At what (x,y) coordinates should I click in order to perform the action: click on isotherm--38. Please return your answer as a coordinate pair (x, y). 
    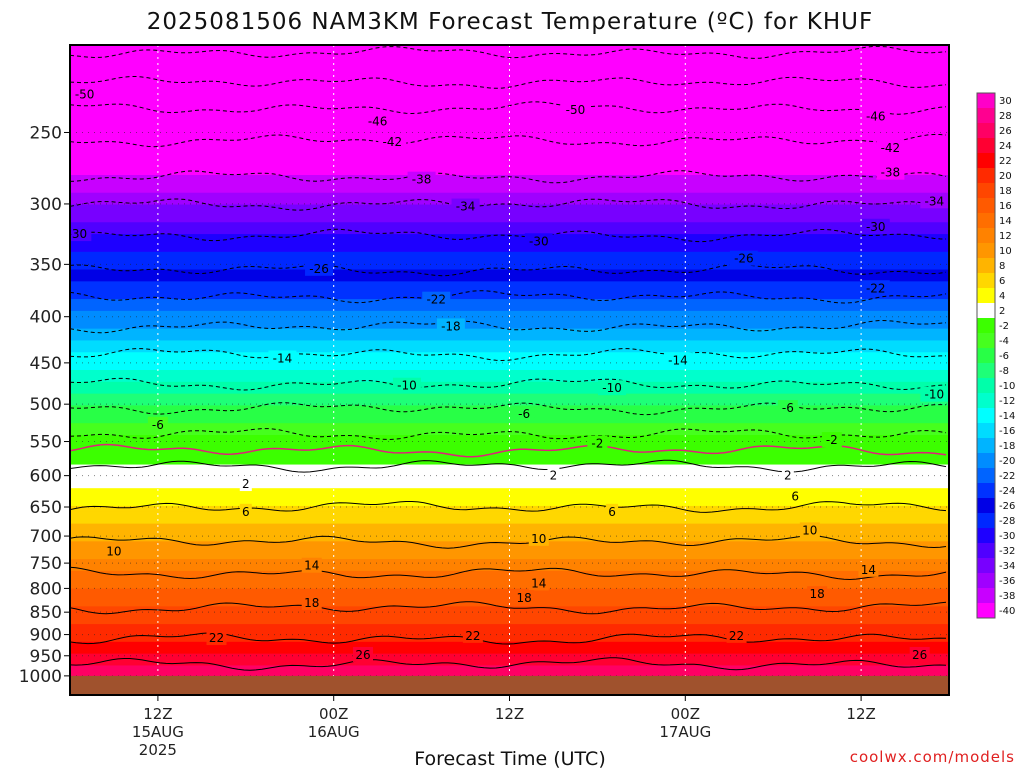
    Looking at the image, I should click on (508, 177).